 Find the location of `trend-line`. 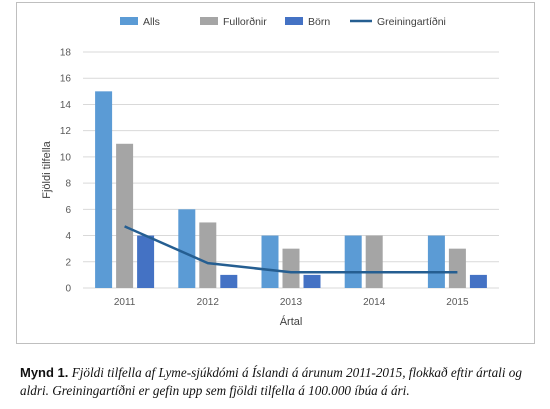

trend-line is located at coordinates (291, 249).